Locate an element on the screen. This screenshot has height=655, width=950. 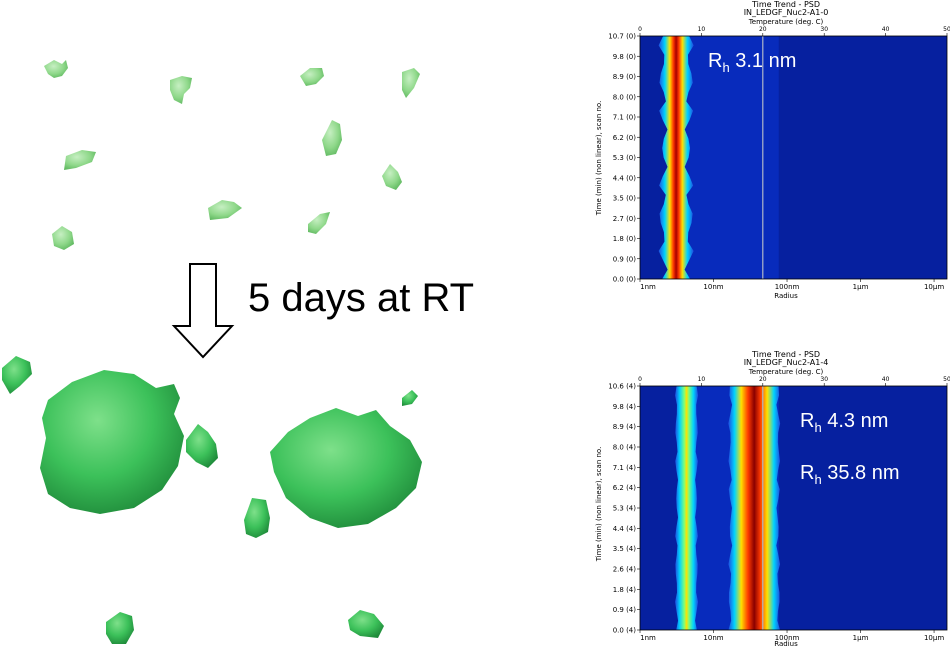
y-tick-label: 6.2 (0) is located at coordinates (625, 138).